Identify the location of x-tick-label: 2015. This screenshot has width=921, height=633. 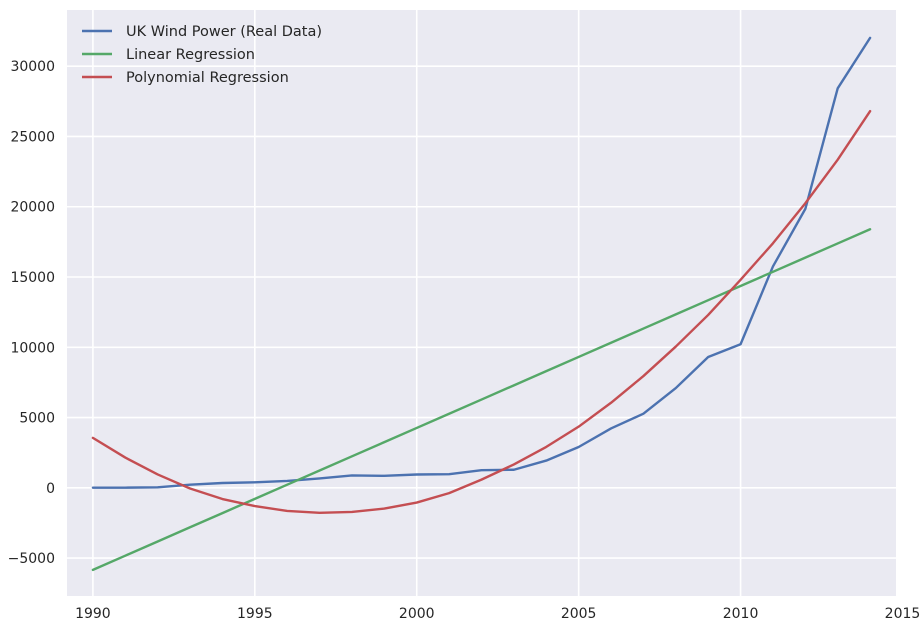
(903, 614).